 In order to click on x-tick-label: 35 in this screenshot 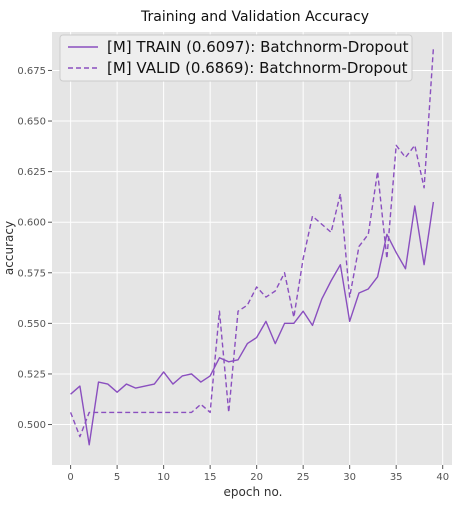, I will do `click(396, 477)`.